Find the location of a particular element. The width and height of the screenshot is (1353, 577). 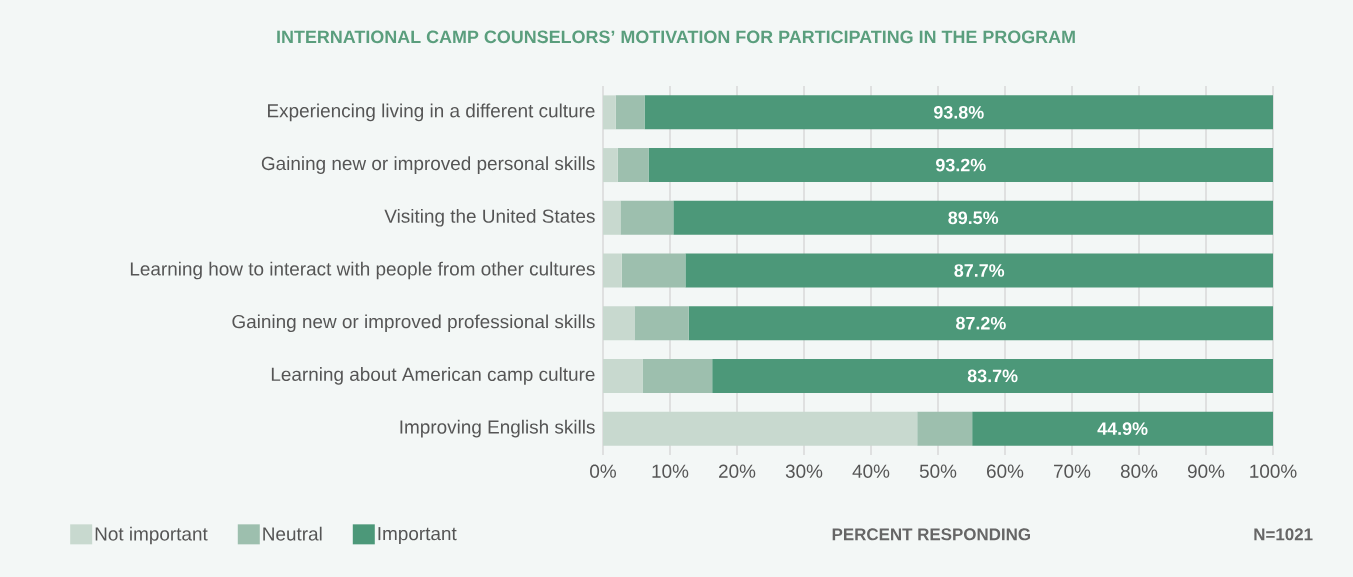

legend-label: Not important is located at coordinates (151, 535).